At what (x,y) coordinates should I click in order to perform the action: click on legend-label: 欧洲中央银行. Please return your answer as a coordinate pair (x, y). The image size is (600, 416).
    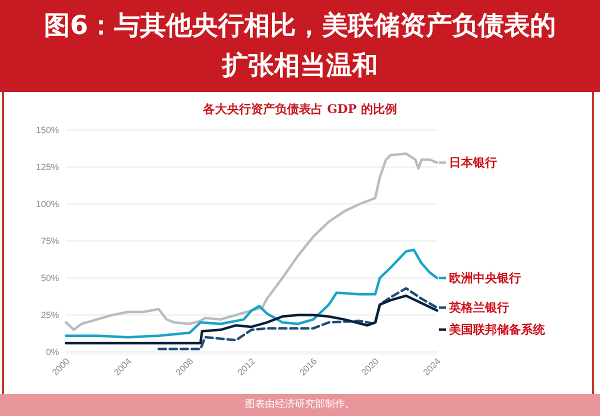
    Looking at the image, I should click on (485, 278).